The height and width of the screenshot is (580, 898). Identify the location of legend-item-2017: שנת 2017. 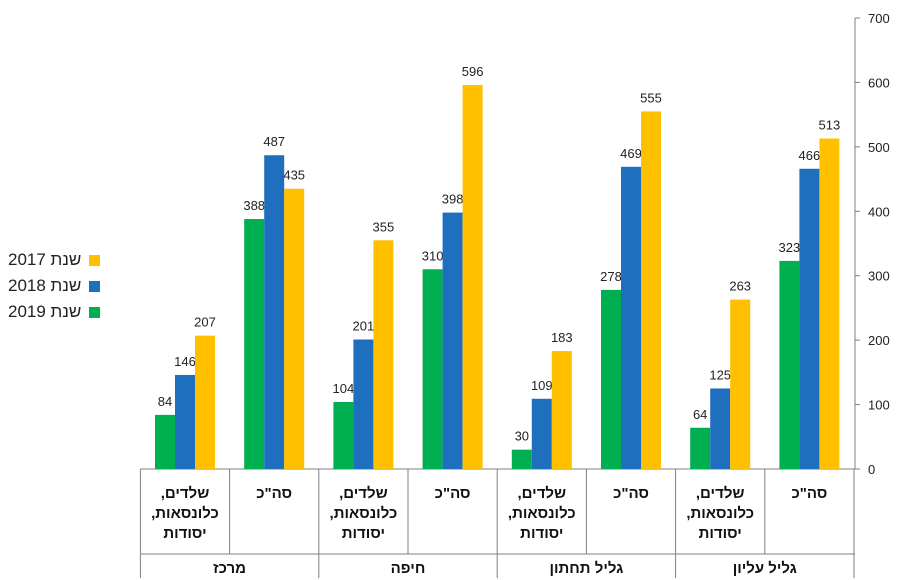
(78, 260).